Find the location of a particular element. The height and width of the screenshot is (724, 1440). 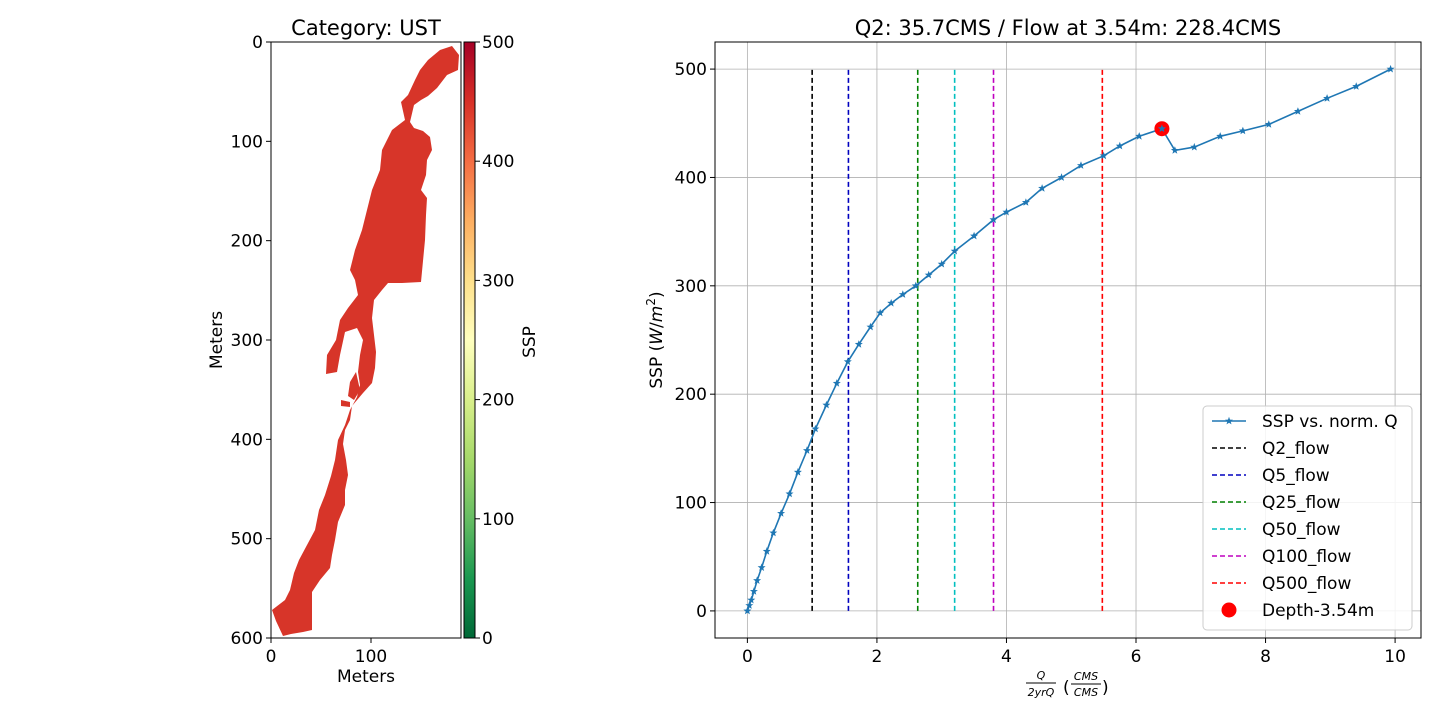

legend-label: Q25_flow is located at coordinates (1301, 503).